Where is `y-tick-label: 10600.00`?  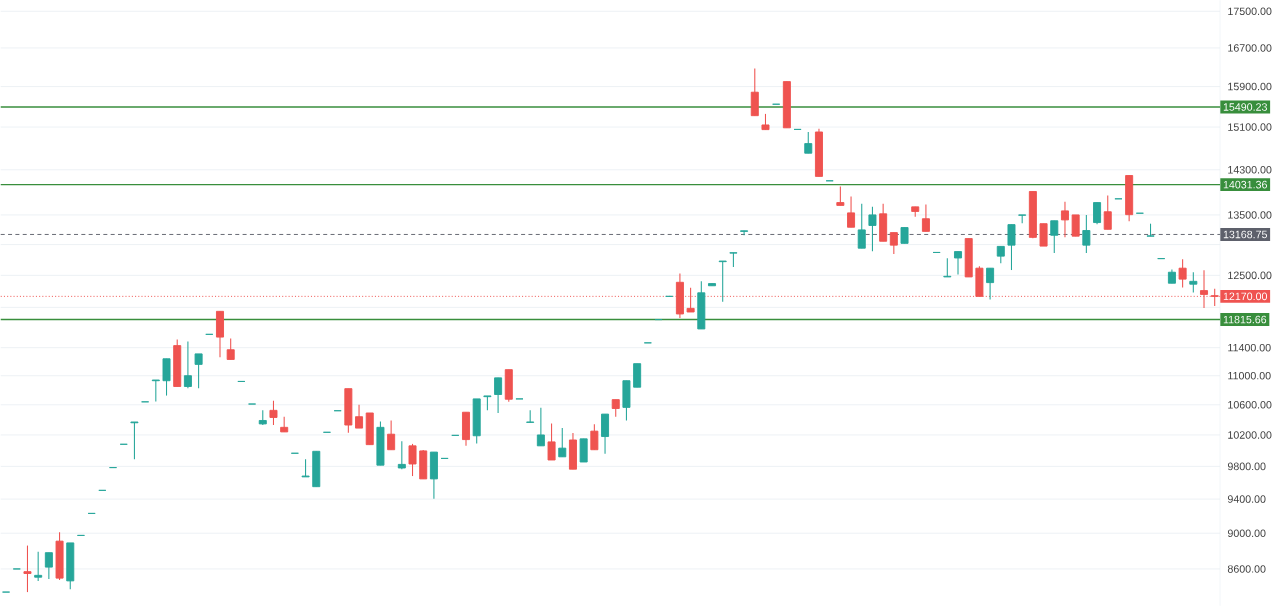
y-tick-label: 10600.00 is located at coordinates (1250, 404).